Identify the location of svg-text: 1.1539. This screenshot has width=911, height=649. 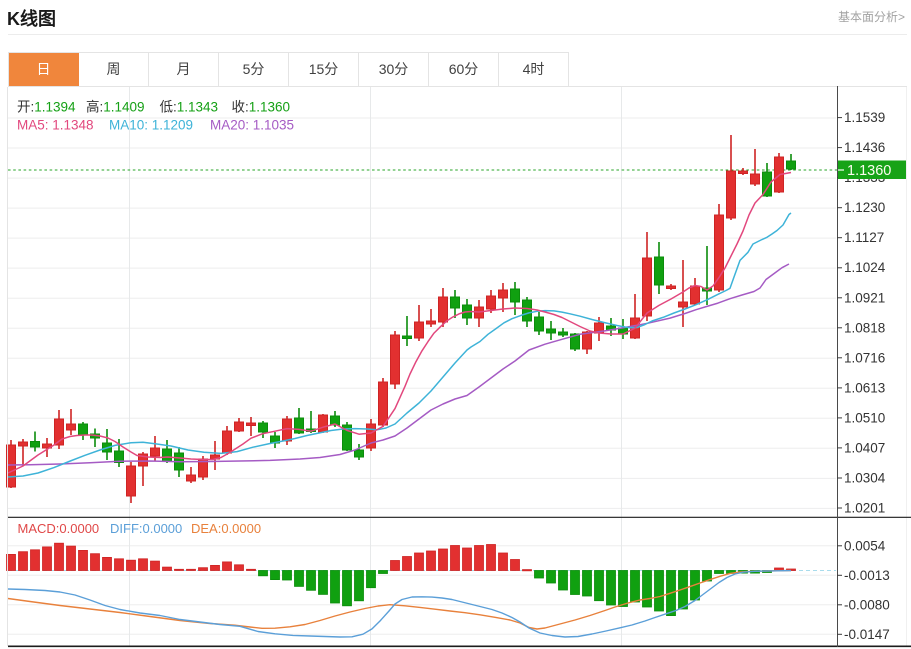
(864, 117).